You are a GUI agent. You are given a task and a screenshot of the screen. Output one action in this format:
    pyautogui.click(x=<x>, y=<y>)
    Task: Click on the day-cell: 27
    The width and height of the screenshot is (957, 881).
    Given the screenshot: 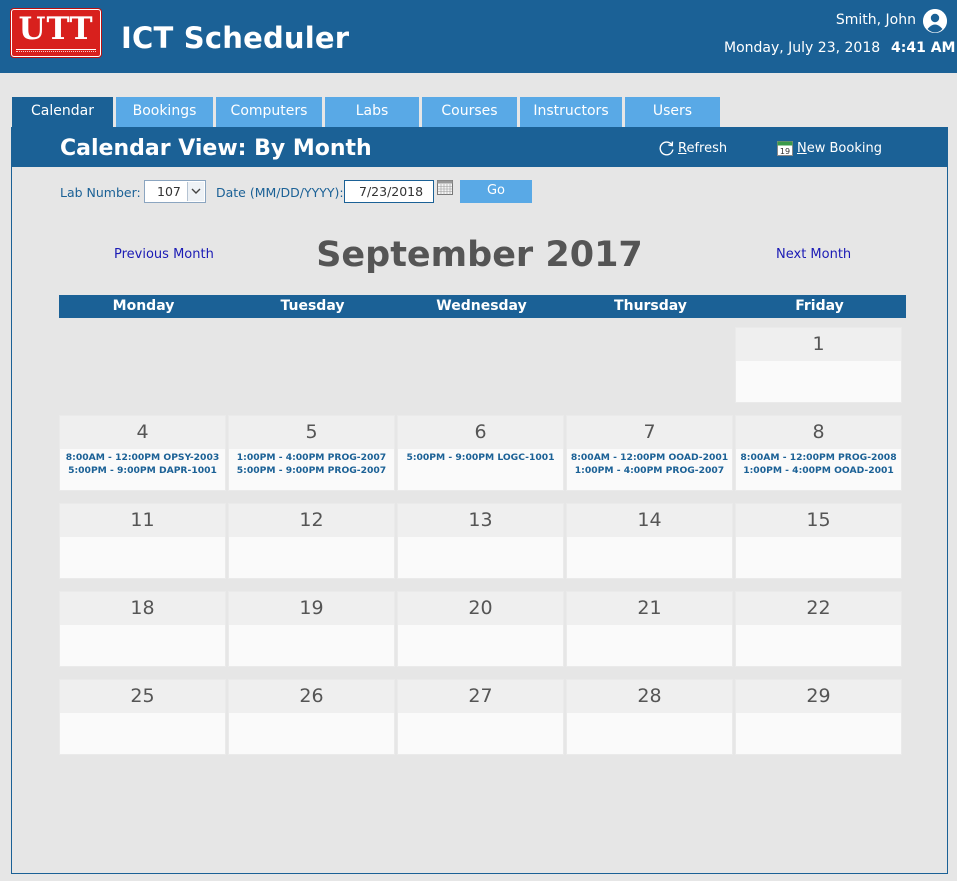 What is the action you would take?
    pyautogui.click(x=480, y=717)
    